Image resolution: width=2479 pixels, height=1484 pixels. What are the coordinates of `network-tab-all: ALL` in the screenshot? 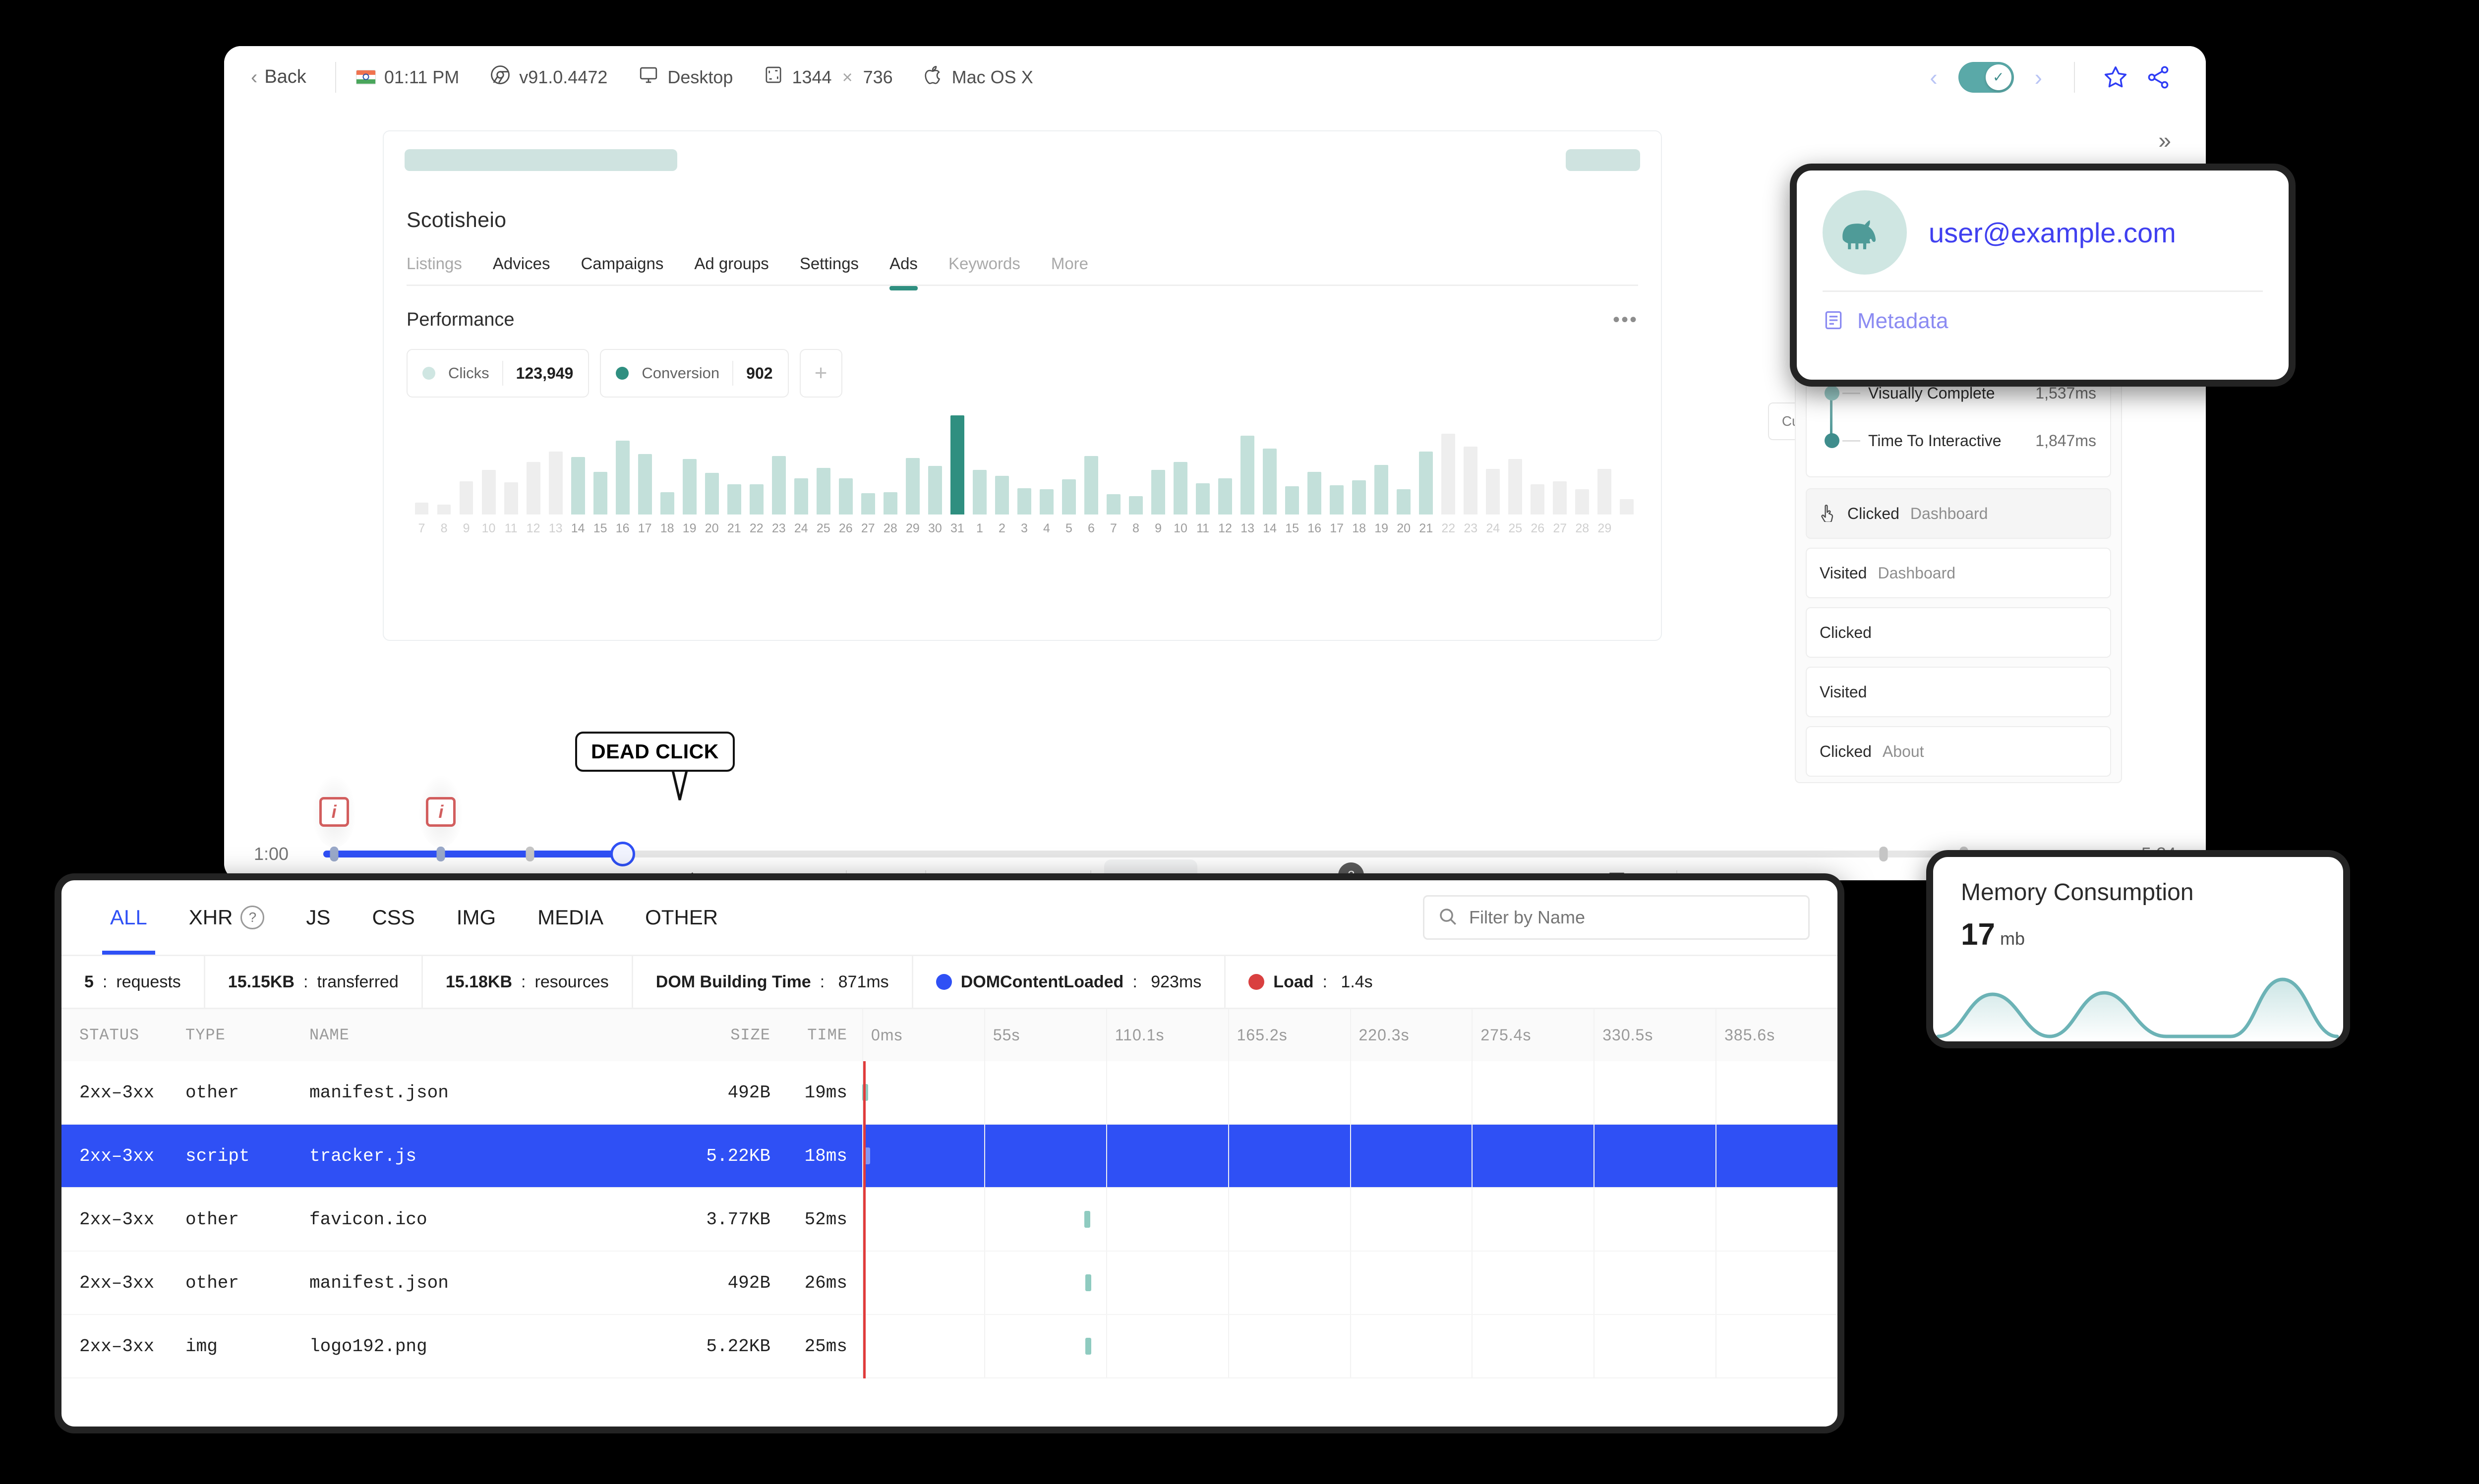 It's located at (128, 917).